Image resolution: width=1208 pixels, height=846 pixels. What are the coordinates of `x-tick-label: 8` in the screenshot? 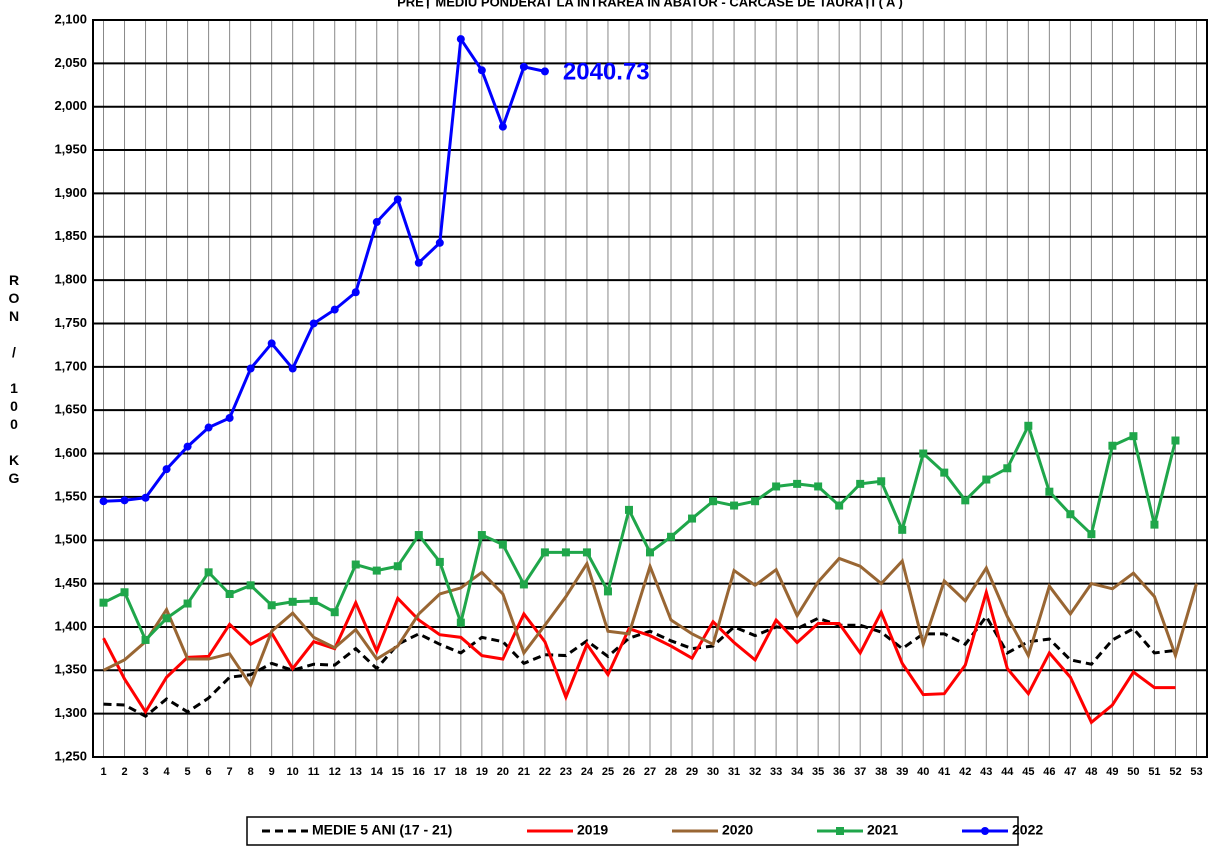 It's located at (251, 772).